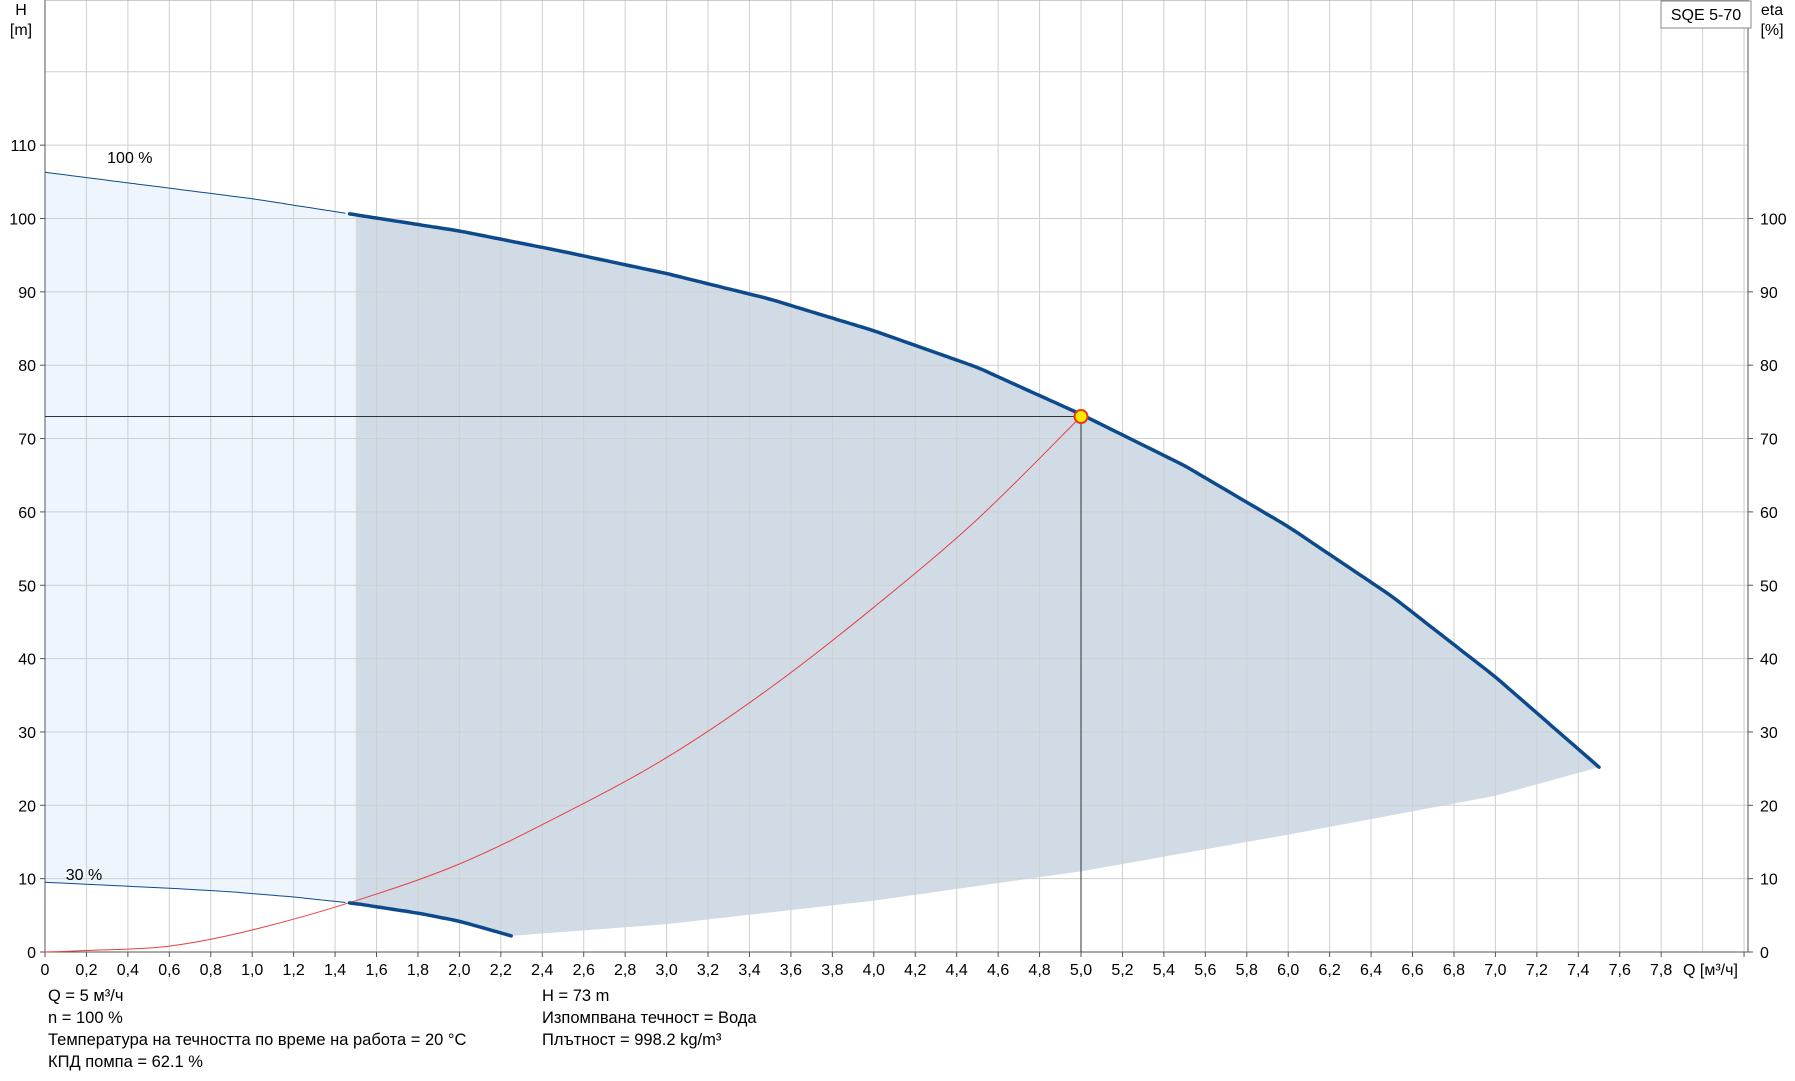 The height and width of the screenshot is (1081, 1795). I want to click on y-tick-label-left: 0, so click(31, 953).